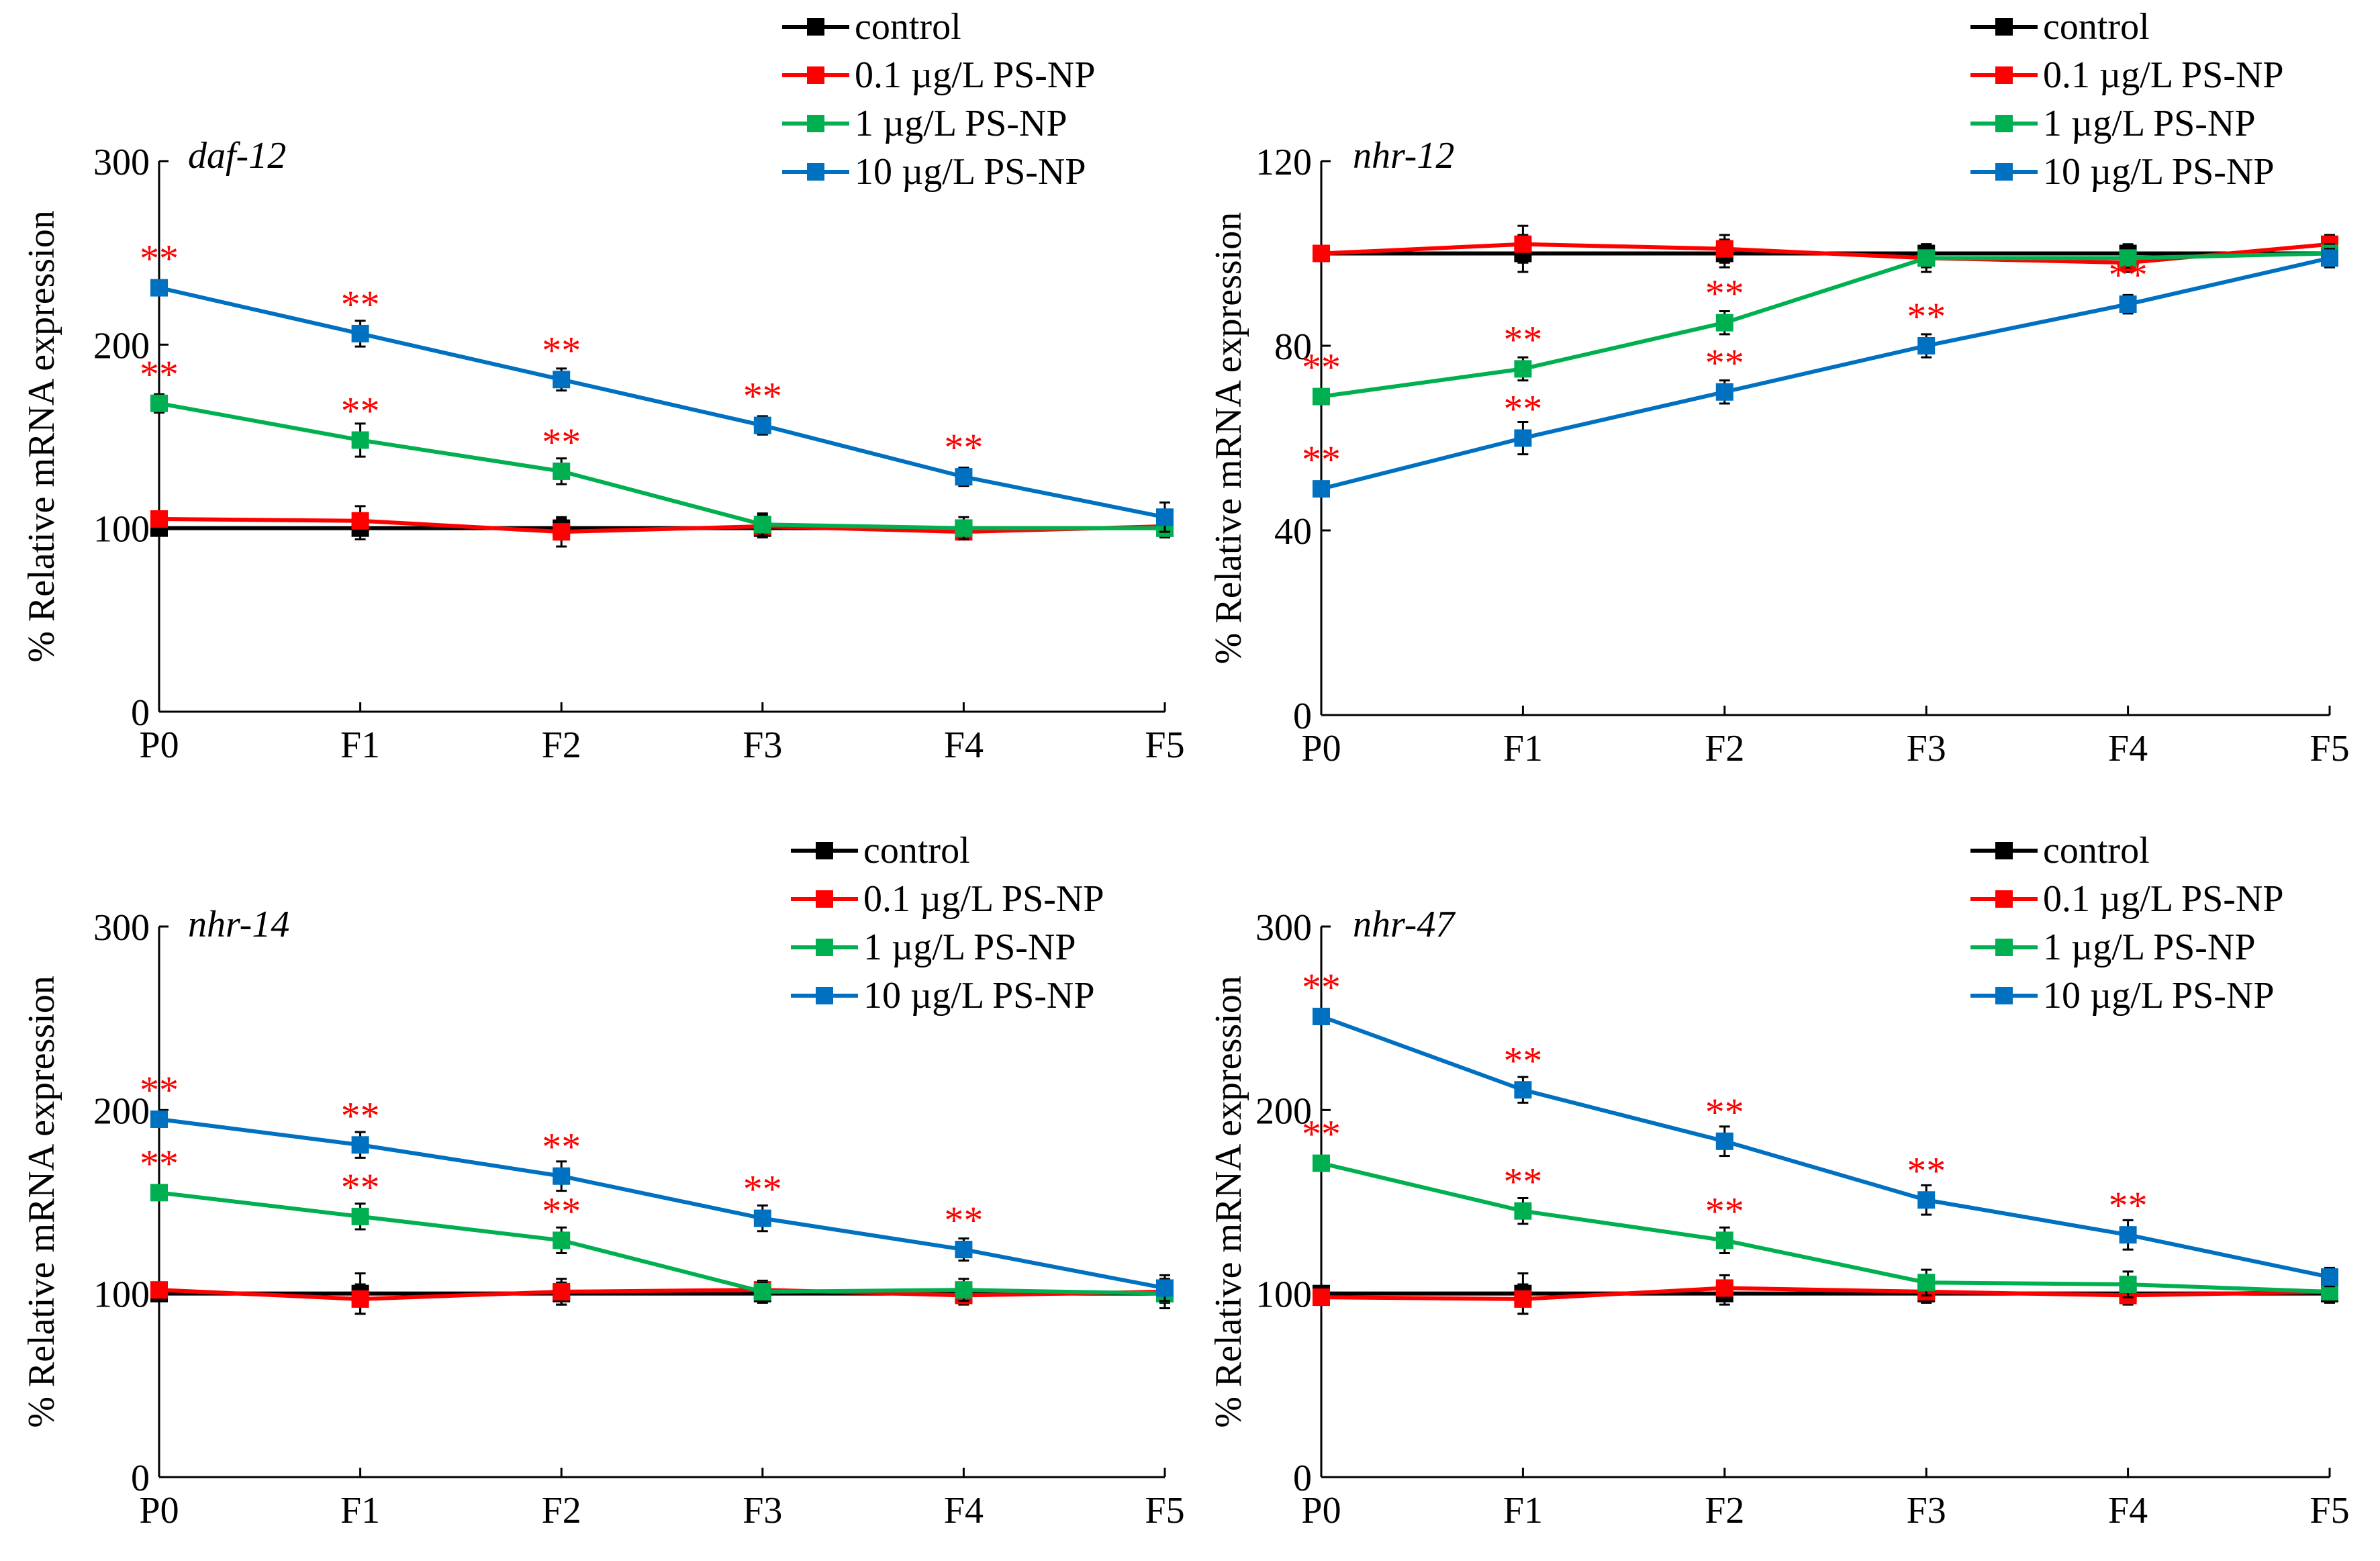  Describe the element at coordinates (1724, 1510) in the screenshot. I see `x-tick-label: F2` at that location.